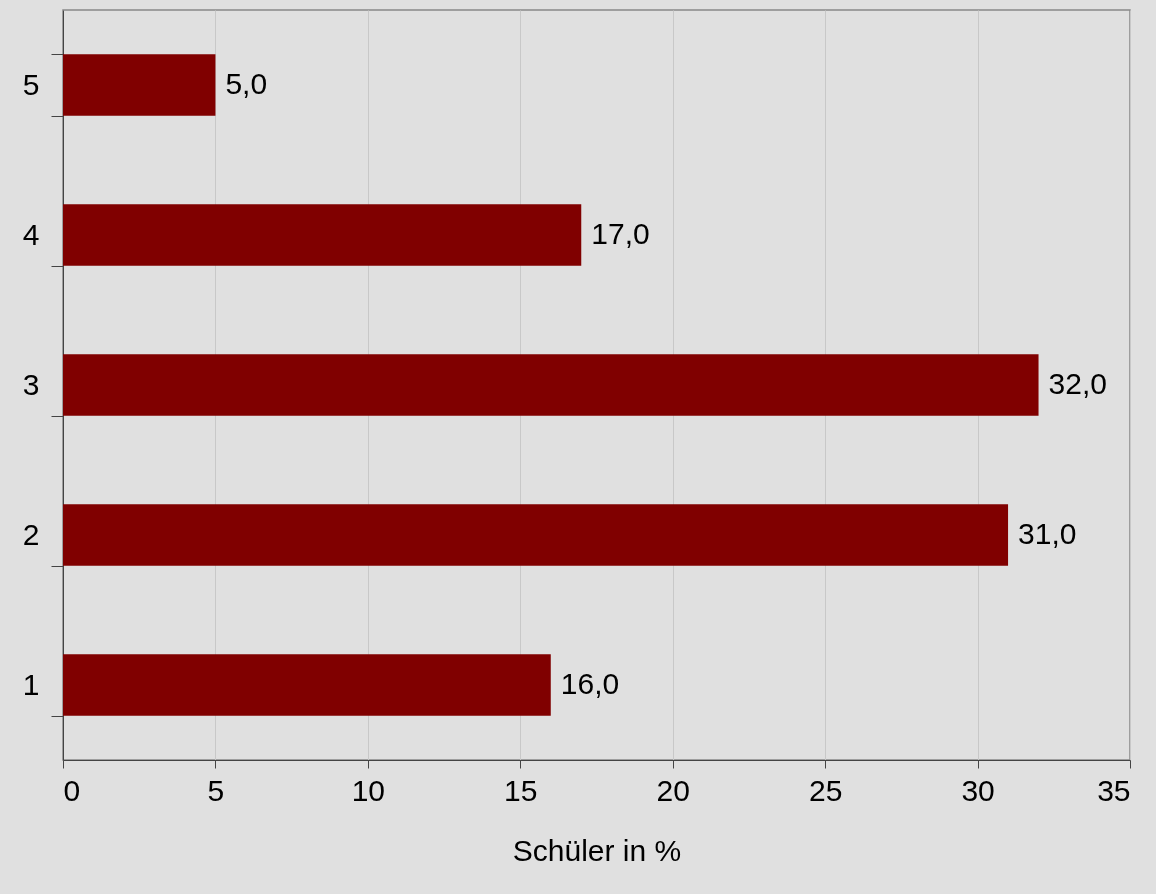  I want to click on data-label: 5,0, so click(246, 83).